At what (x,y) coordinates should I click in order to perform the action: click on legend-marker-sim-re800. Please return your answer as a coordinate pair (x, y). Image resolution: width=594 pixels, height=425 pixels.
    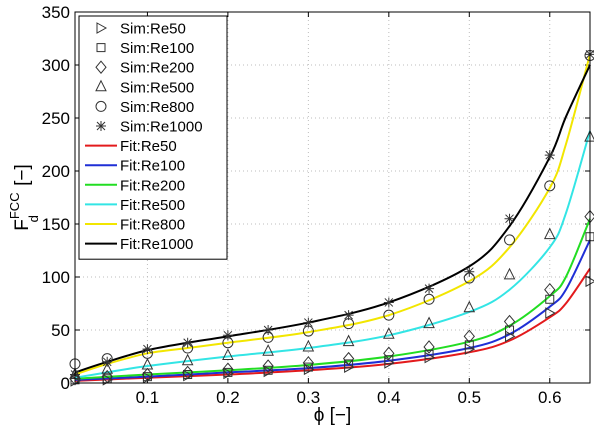
    Looking at the image, I should click on (101, 106).